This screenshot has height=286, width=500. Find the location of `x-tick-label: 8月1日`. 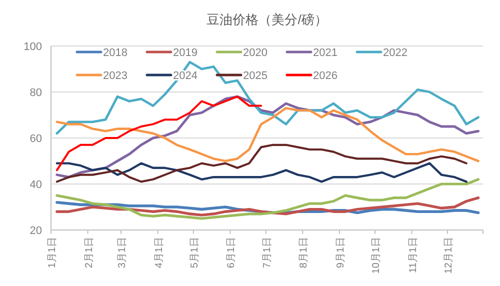

x-tick-label: 8月1日 is located at coordinates (304, 252).